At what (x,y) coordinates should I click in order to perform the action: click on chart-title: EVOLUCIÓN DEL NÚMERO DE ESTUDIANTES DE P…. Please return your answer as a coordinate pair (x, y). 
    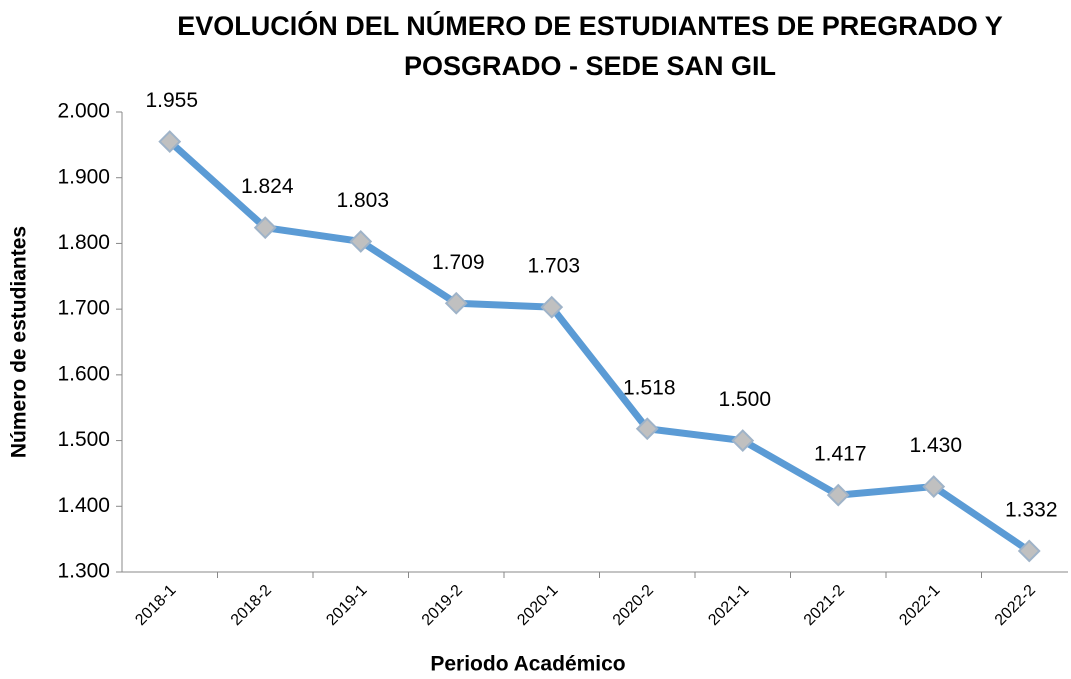
    Looking at the image, I should click on (590, 25).